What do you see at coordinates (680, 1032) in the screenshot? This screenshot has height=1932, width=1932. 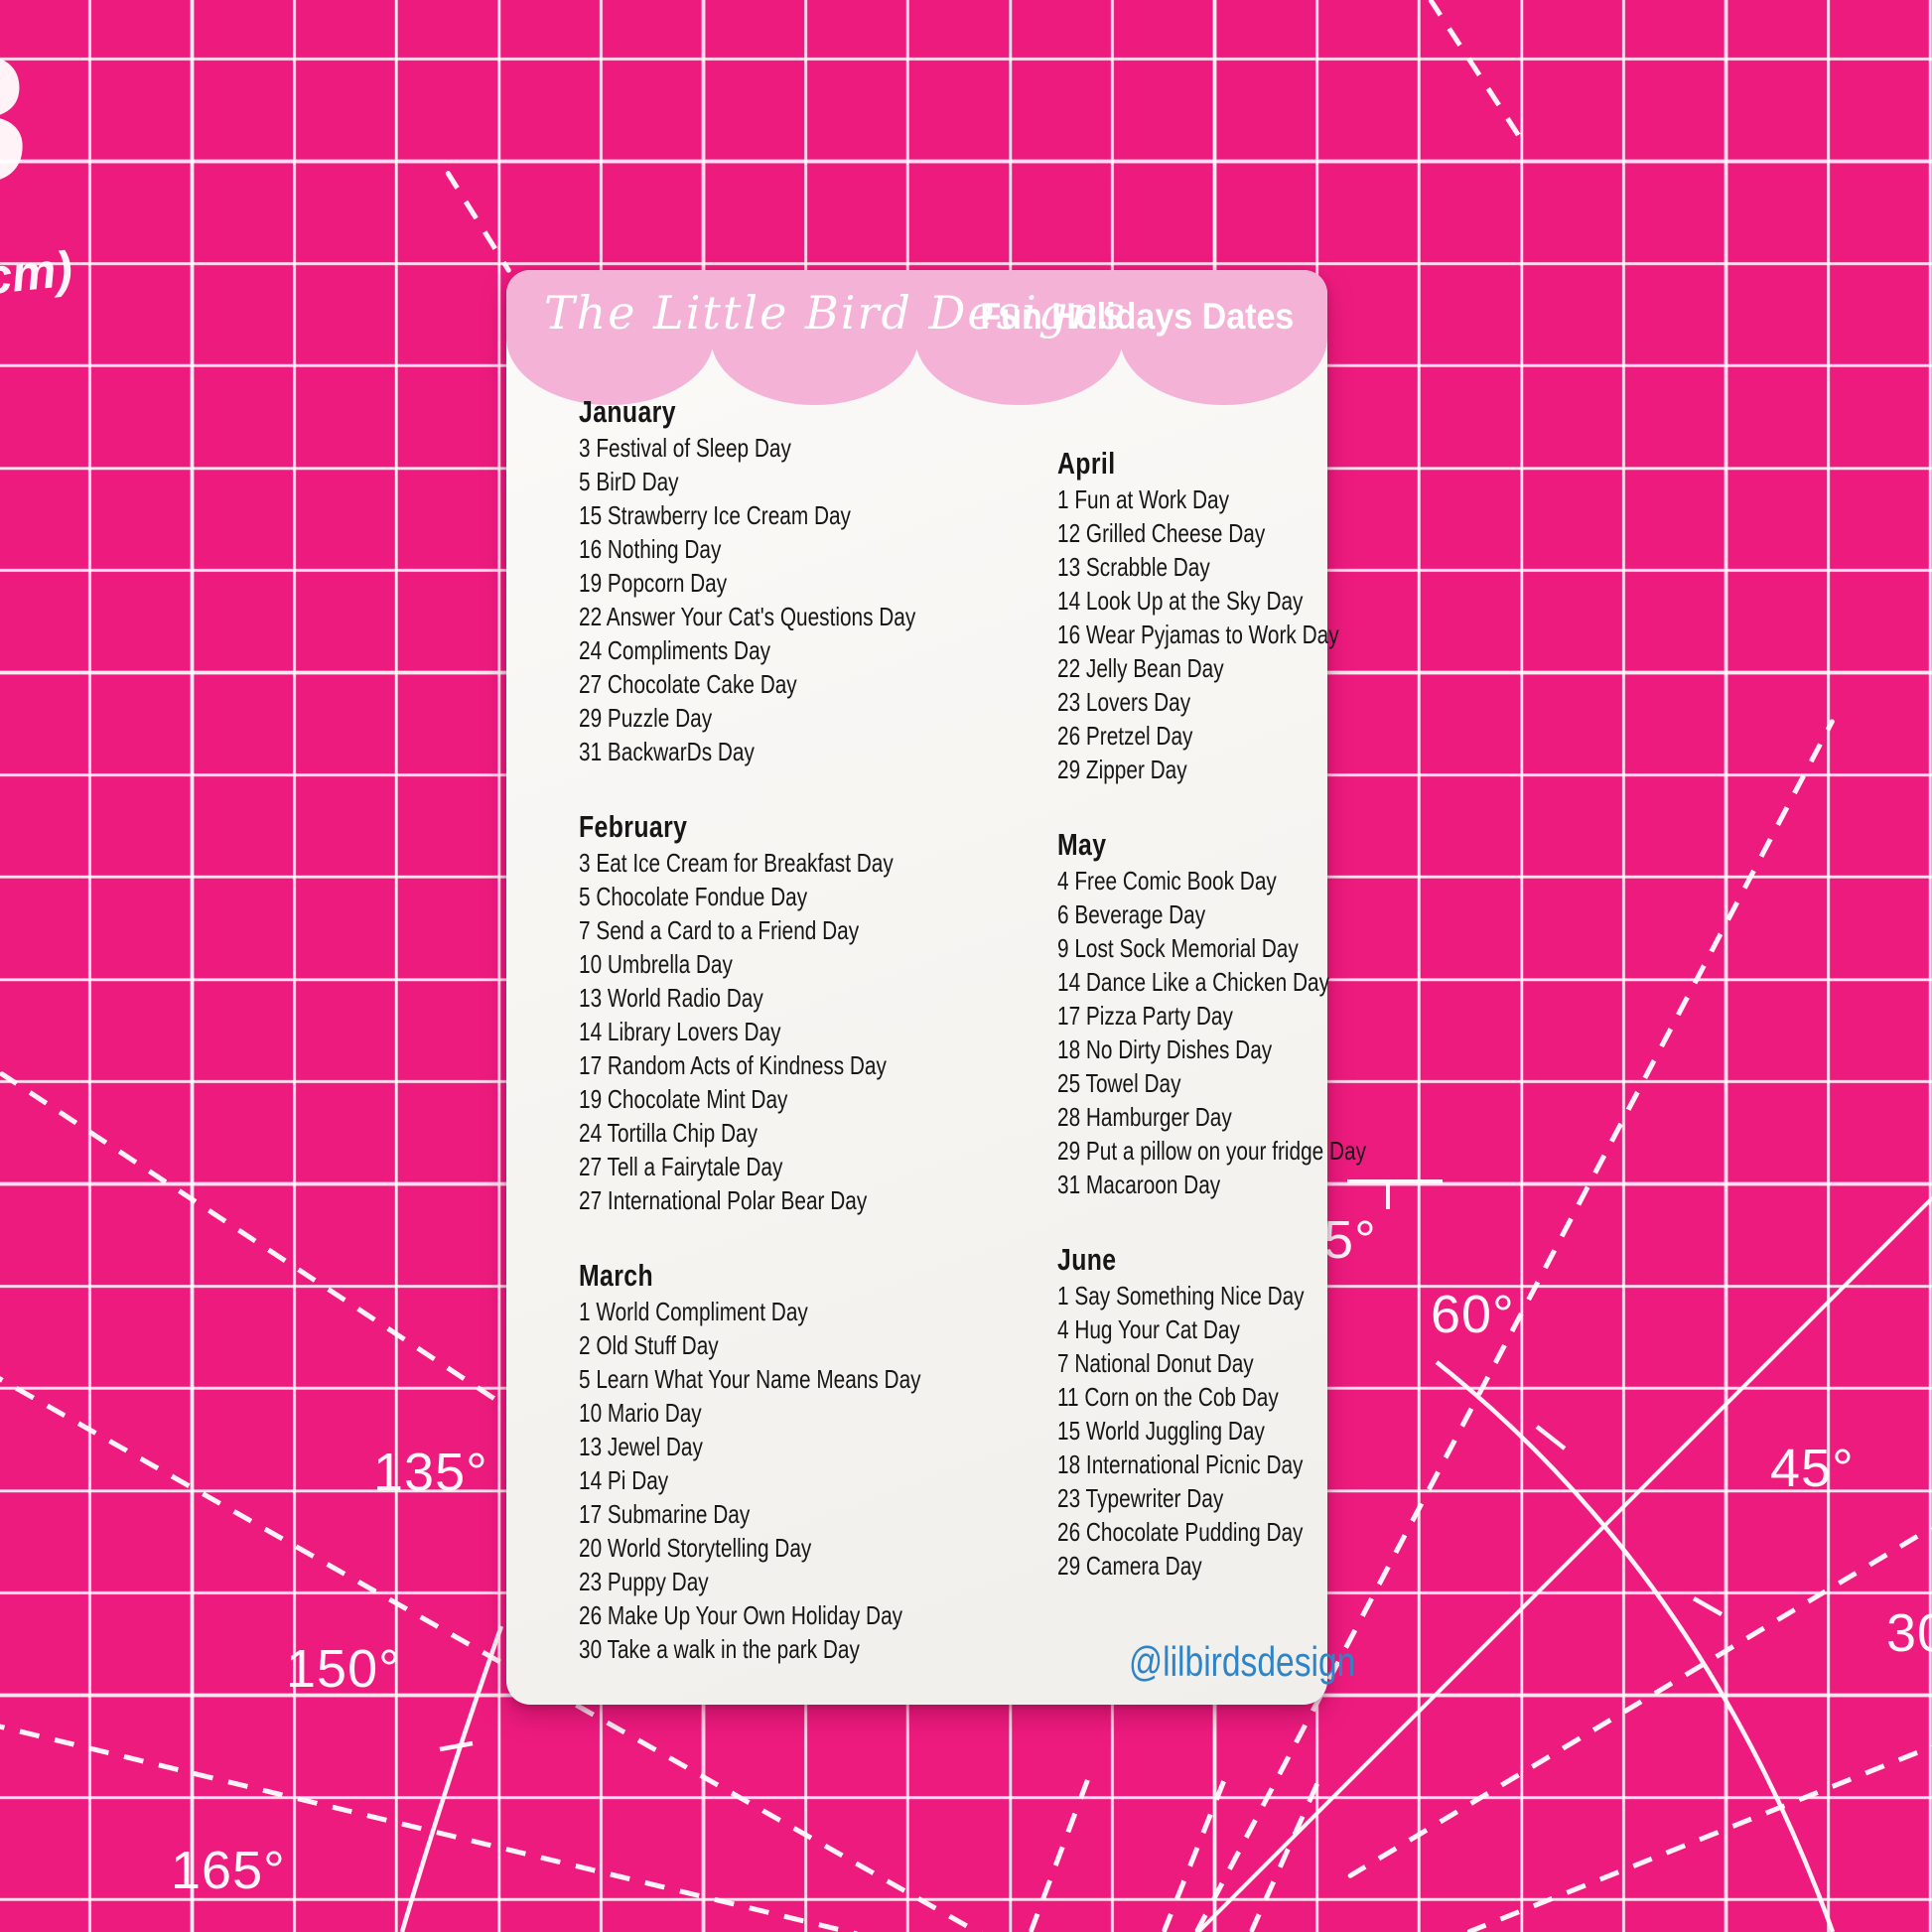 I see `holiday-item: 14 Library Lovers Day` at bounding box center [680, 1032].